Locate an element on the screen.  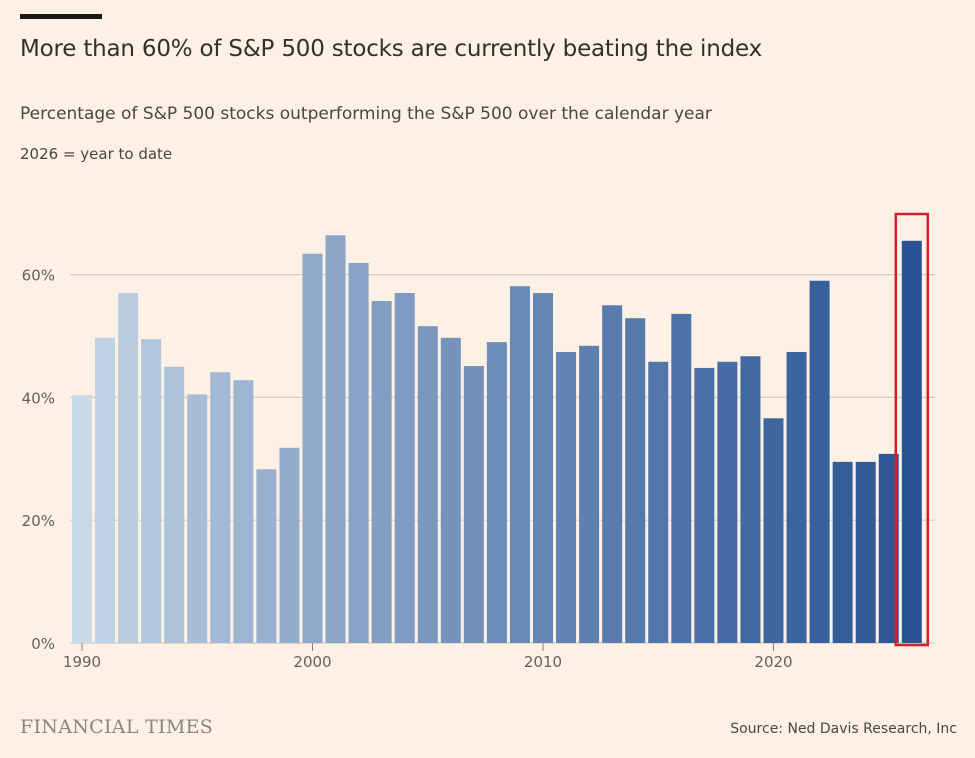
bar-2005 is located at coordinates (427, 484).